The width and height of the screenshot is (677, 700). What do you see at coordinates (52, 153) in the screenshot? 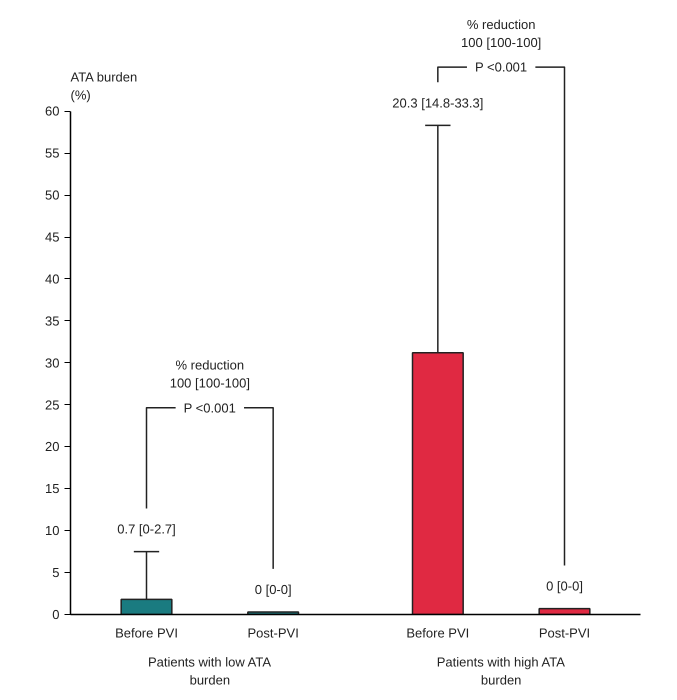
I see `y-tick-label: 55` at bounding box center [52, 153].